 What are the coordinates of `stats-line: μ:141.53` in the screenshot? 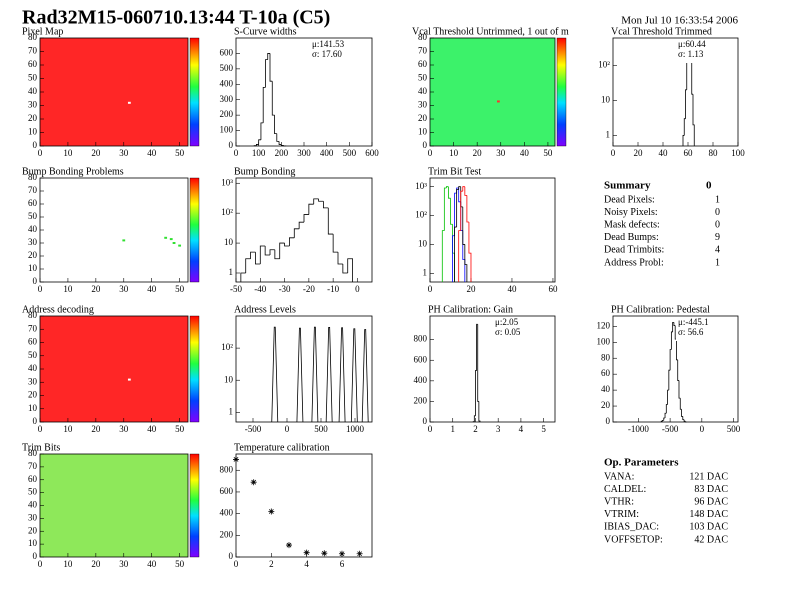 It's located at (328, 44).